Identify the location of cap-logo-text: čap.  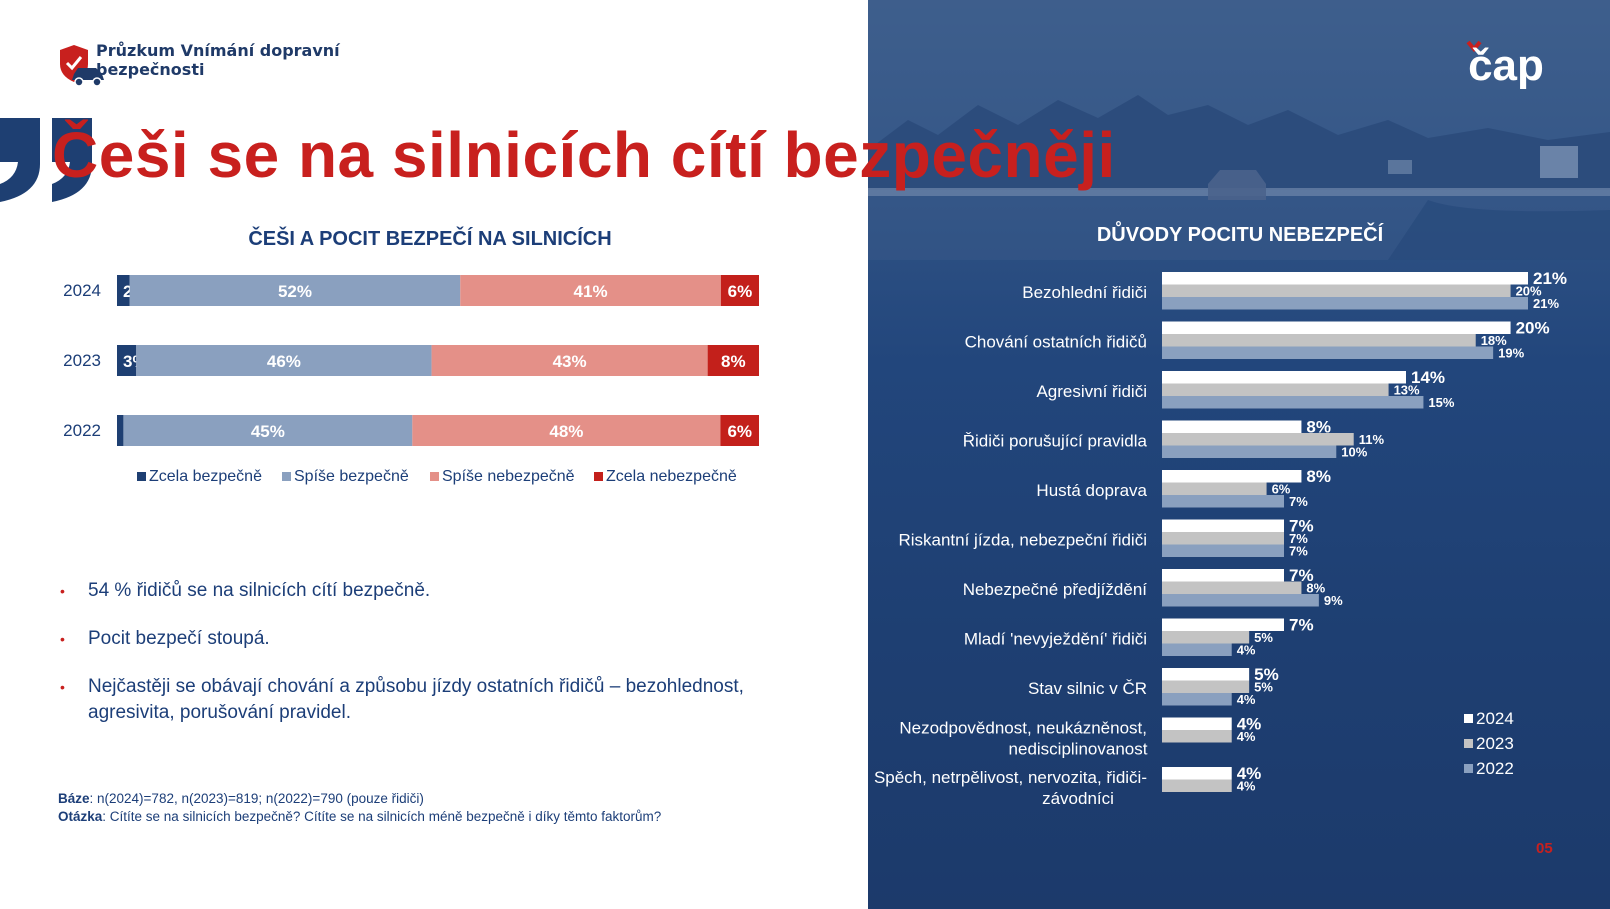
(1506, 65).